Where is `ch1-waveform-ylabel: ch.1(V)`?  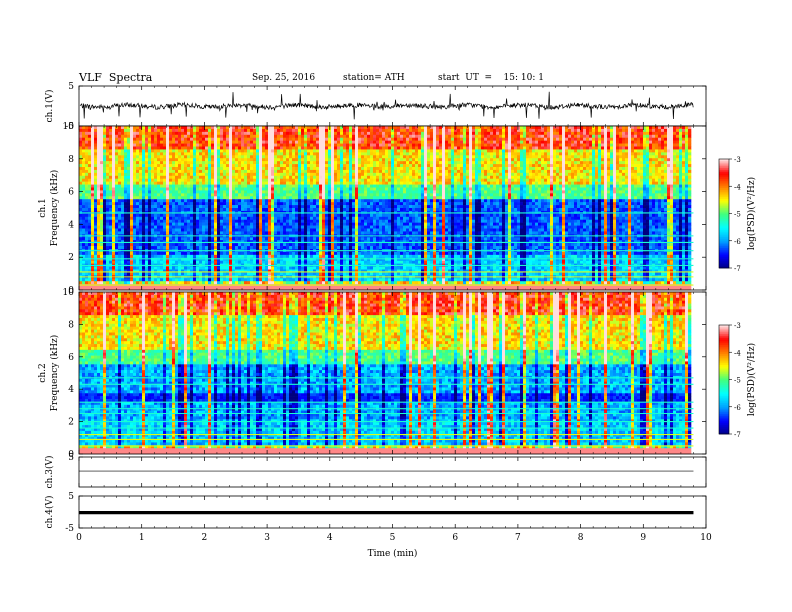 ch1-waveform-ylabel: ch.1(V) is located at coordinates (49, 106).